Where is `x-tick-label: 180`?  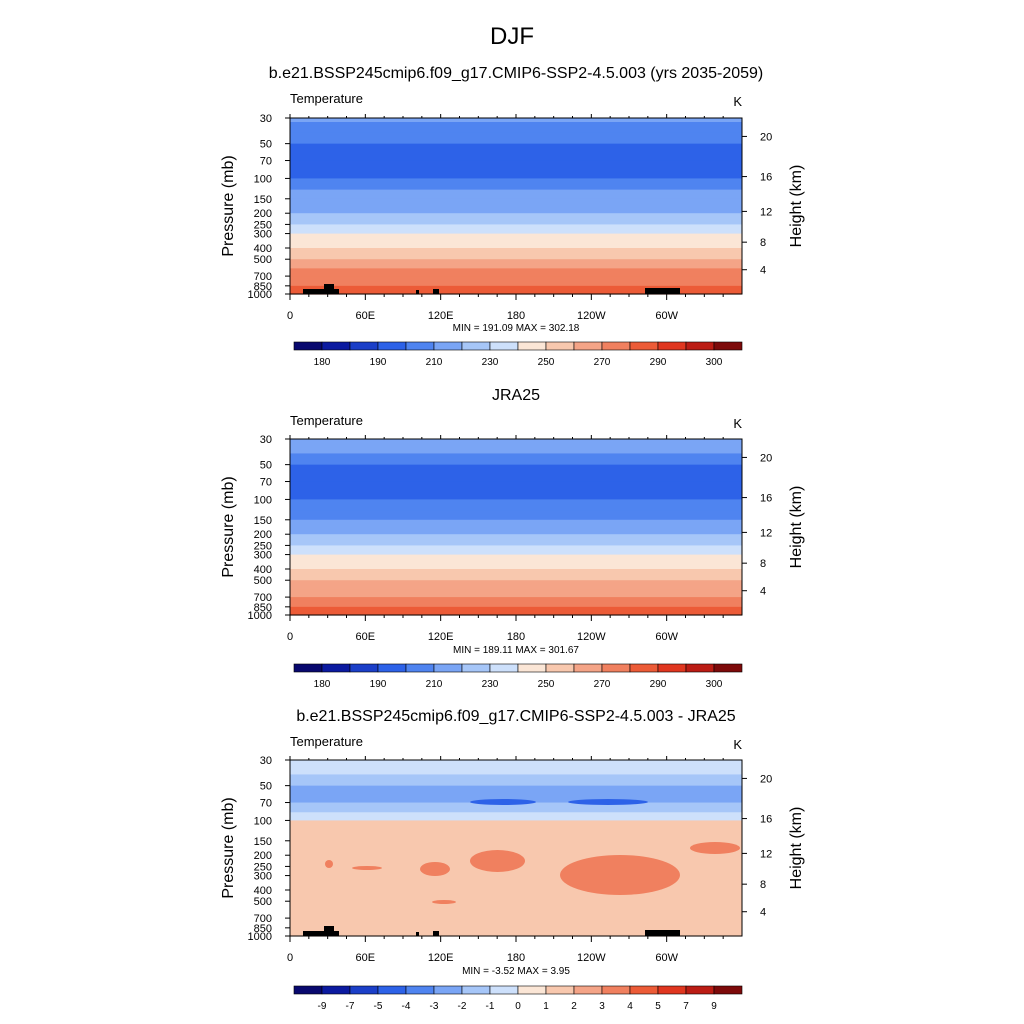 x-tick-label: 180 is located at coordinates (516, 316).